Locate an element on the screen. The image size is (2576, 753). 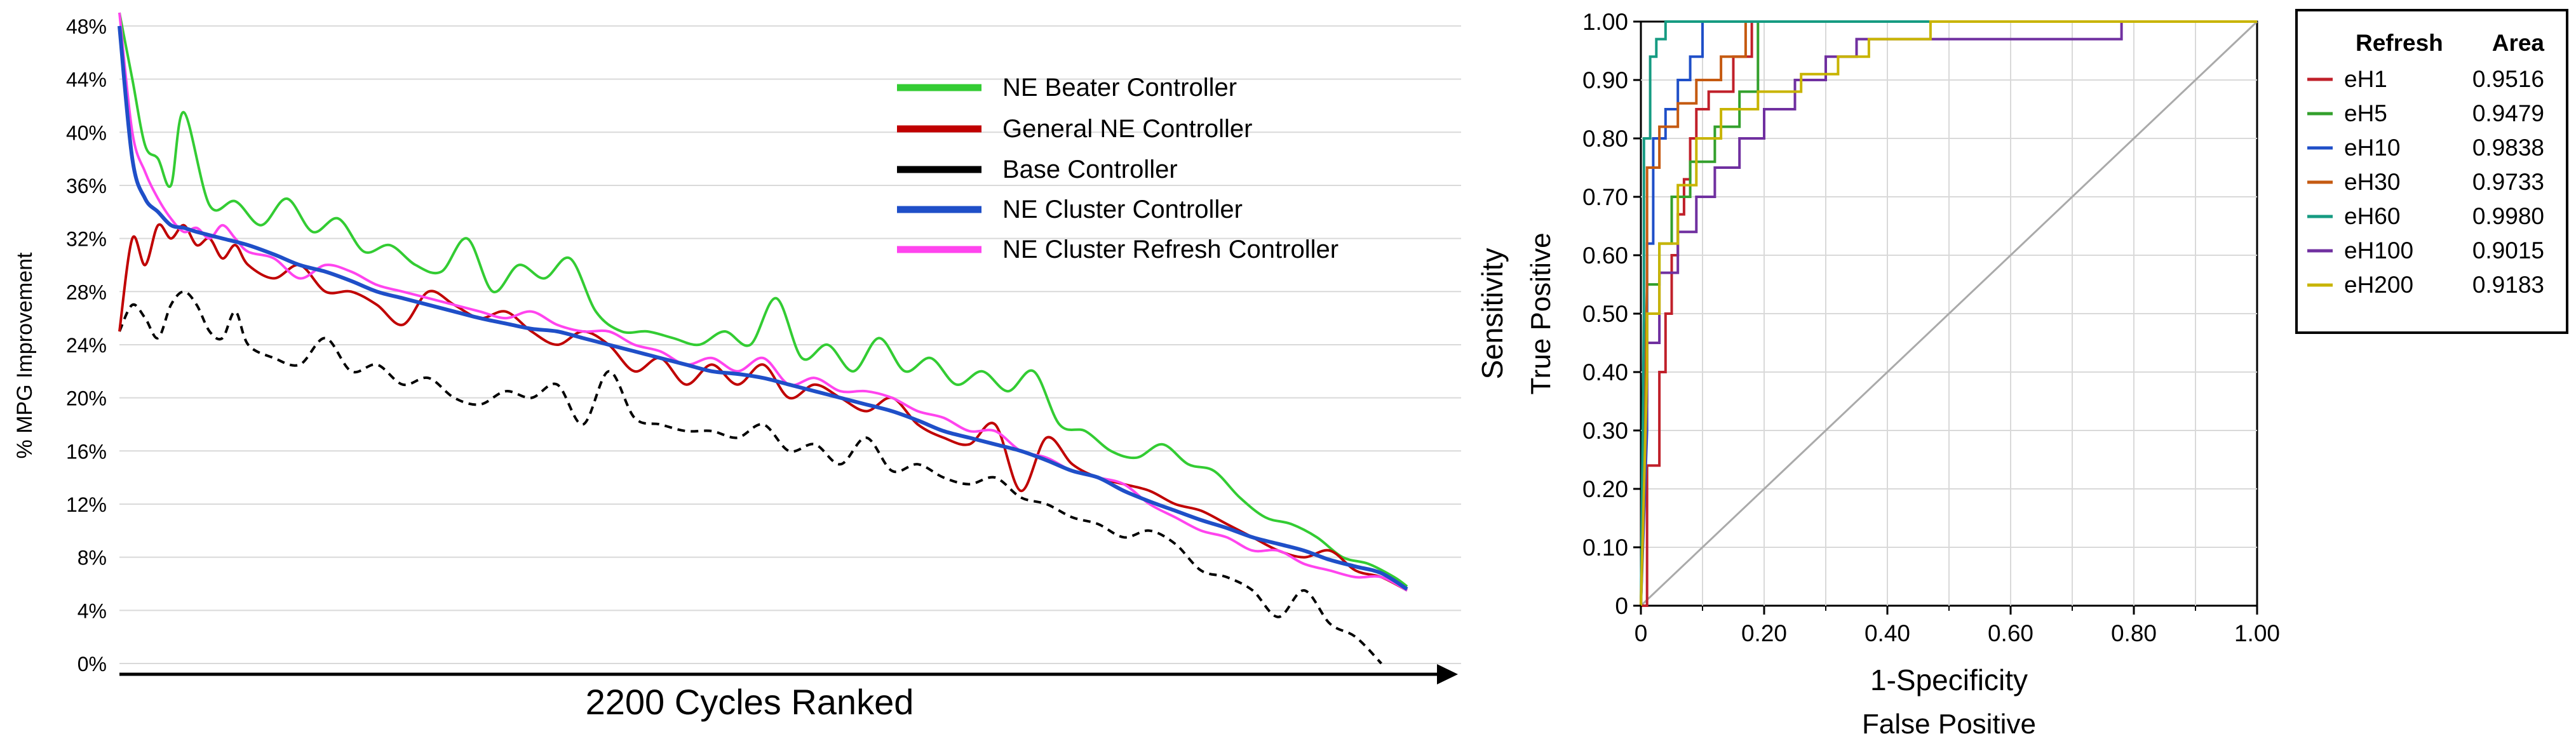
roc-legend-label-eh30: eH30 is located at coordinates (2372, 182).